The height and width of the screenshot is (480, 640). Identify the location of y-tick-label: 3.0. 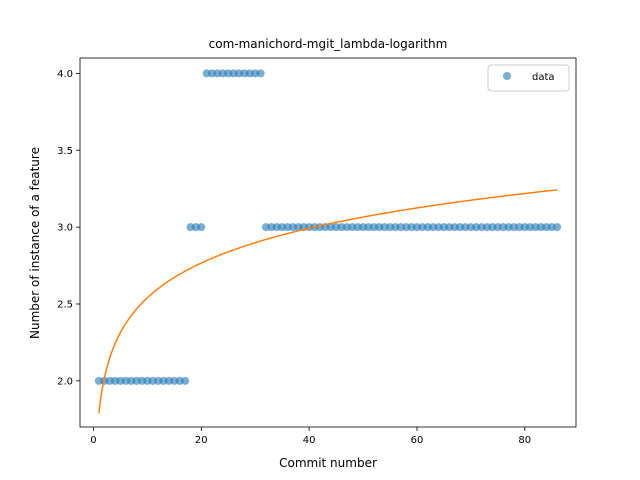
(65, 228).